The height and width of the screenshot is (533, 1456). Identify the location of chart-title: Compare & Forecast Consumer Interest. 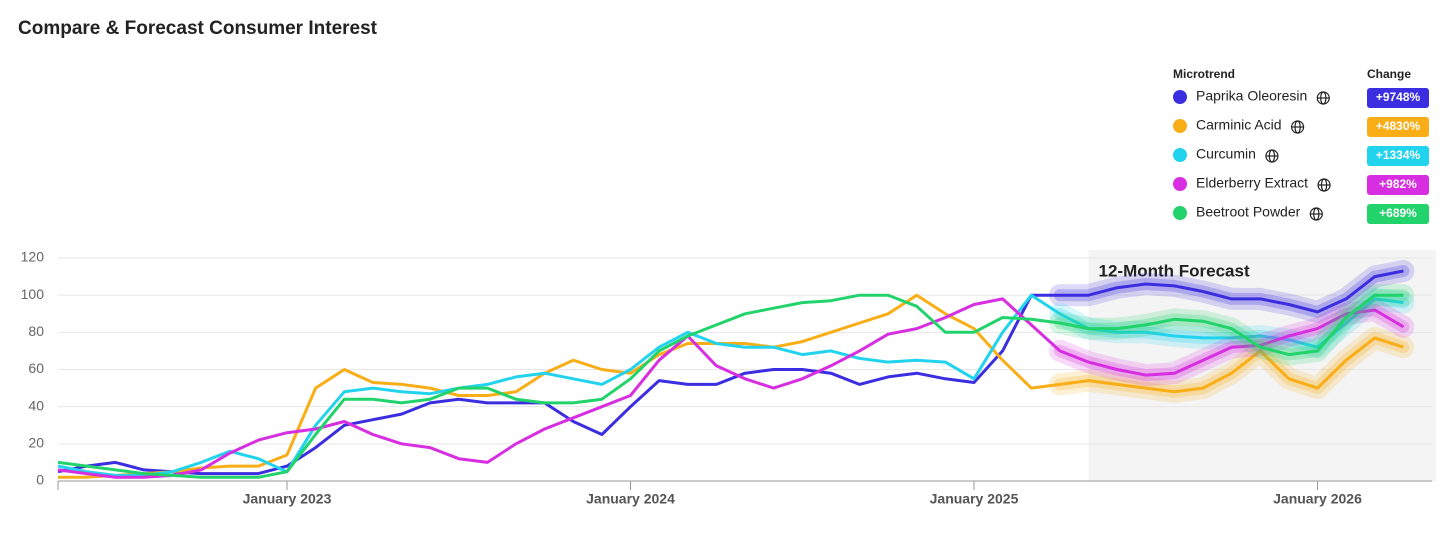
(198, 28).